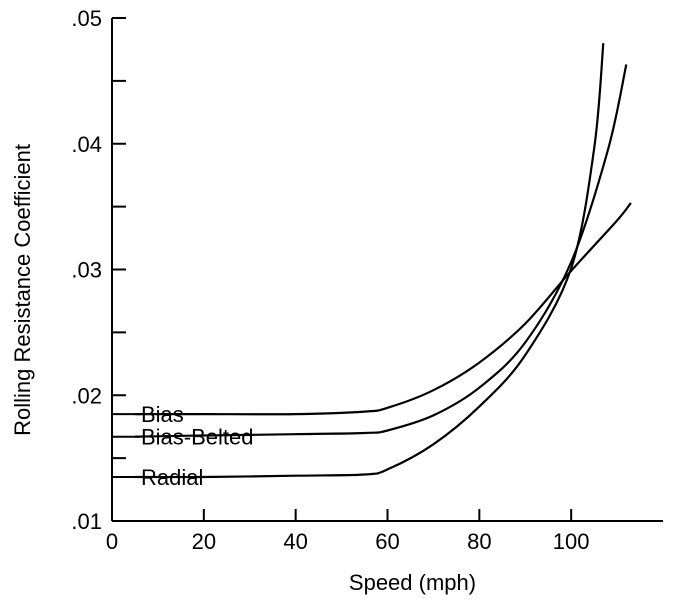 This screenshot has height=603, width=685. What do you see at coordinates (162, 414) in the screenshot?
I see `series-label-bias: Bias` at bounding box center [162, 414].